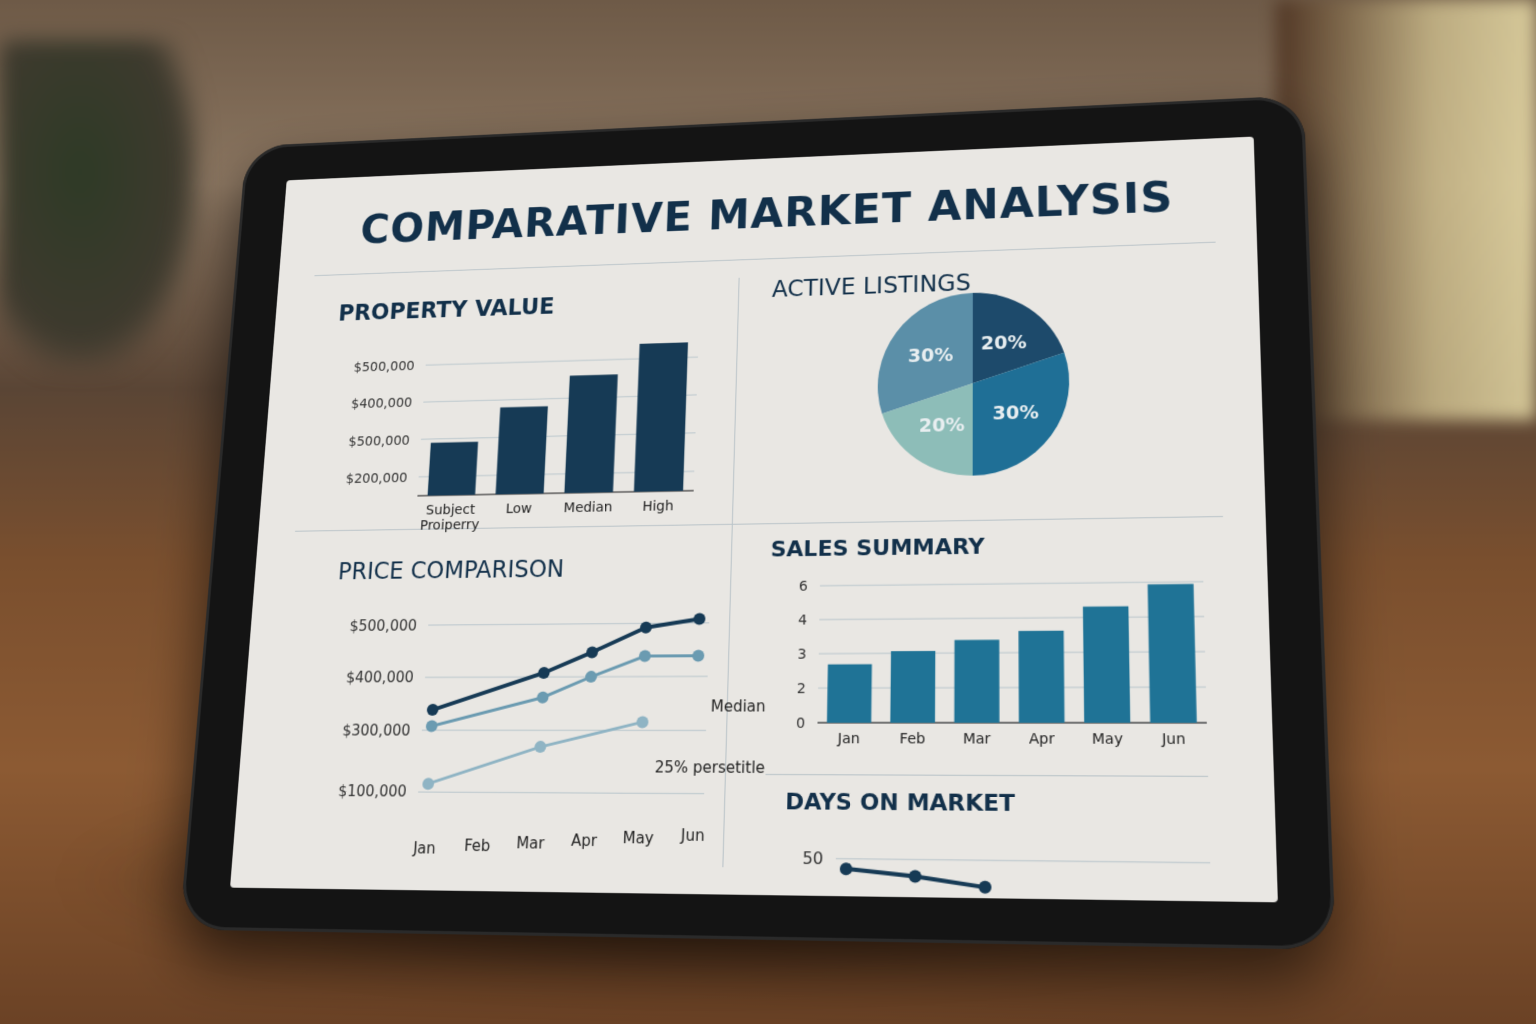 This screenshot has height=1024, width=1536. What do you see at coordinates (376, 730) in the screenshot?
I see `y-tick-label: $300,000` at bounding box center [376, 730].